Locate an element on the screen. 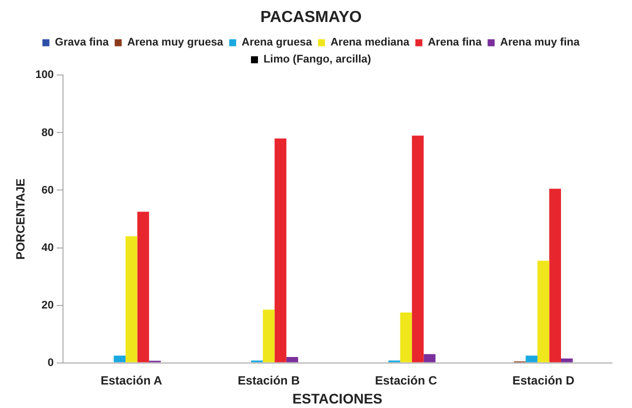  y-tick-label: 40 is located at coordinates (48, 248).